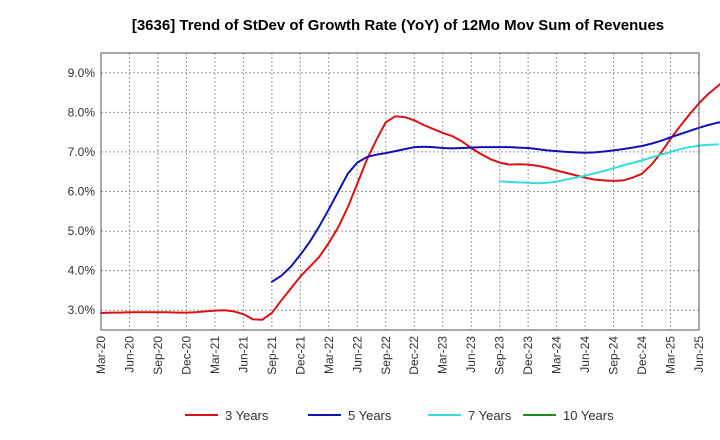  What do you see at coordinates (82, 271) in the screenshot?
I see `y-tick-label: 4.0%` at bounding box center [82, 271].